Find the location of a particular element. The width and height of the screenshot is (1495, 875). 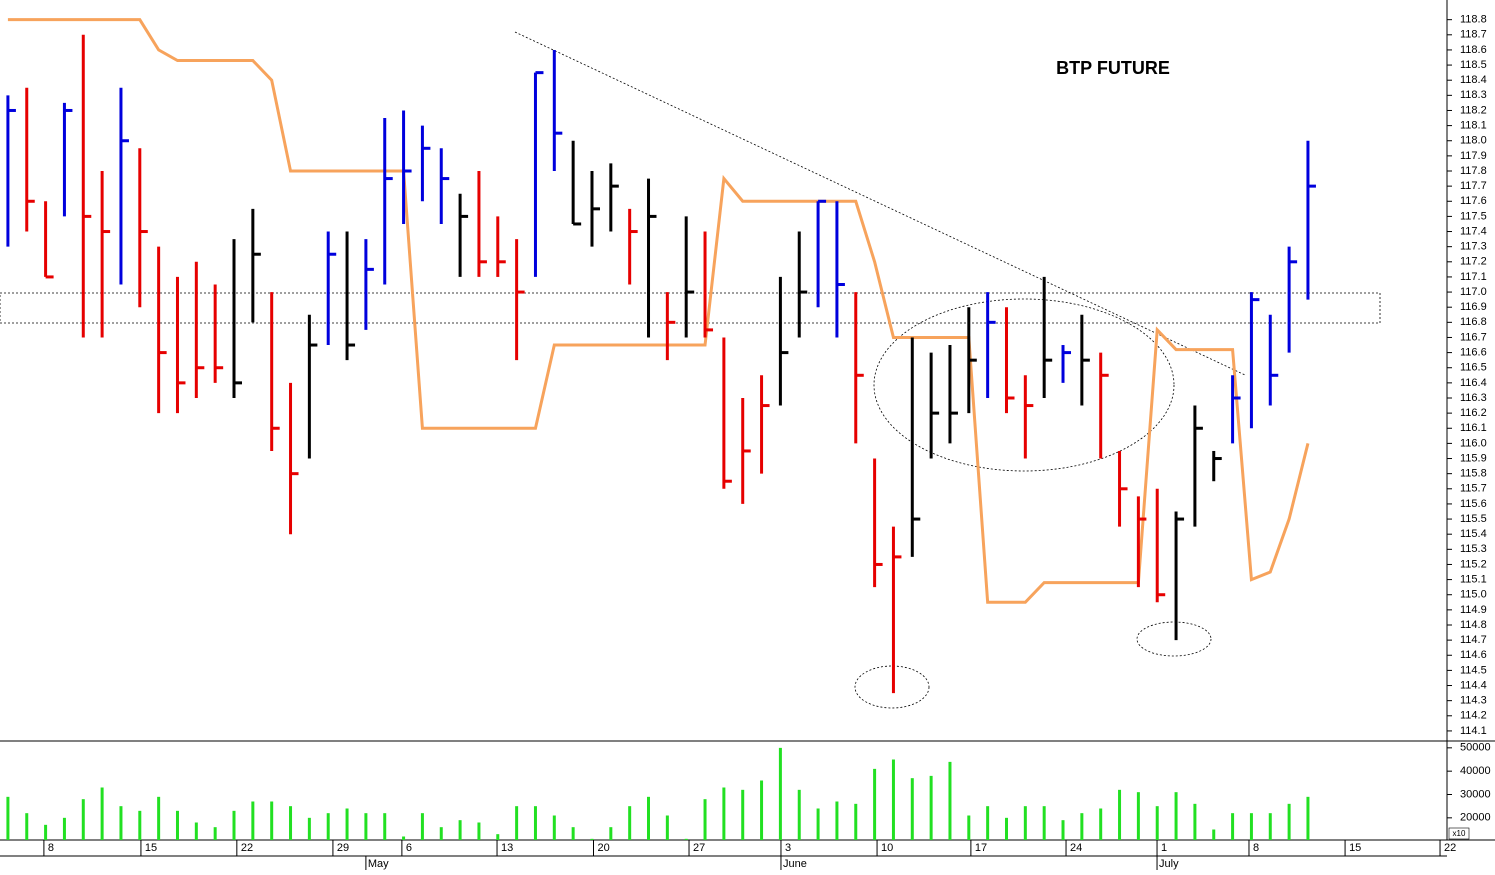

y-tick-label: 117.4 is located at coordinates (1473, 231).